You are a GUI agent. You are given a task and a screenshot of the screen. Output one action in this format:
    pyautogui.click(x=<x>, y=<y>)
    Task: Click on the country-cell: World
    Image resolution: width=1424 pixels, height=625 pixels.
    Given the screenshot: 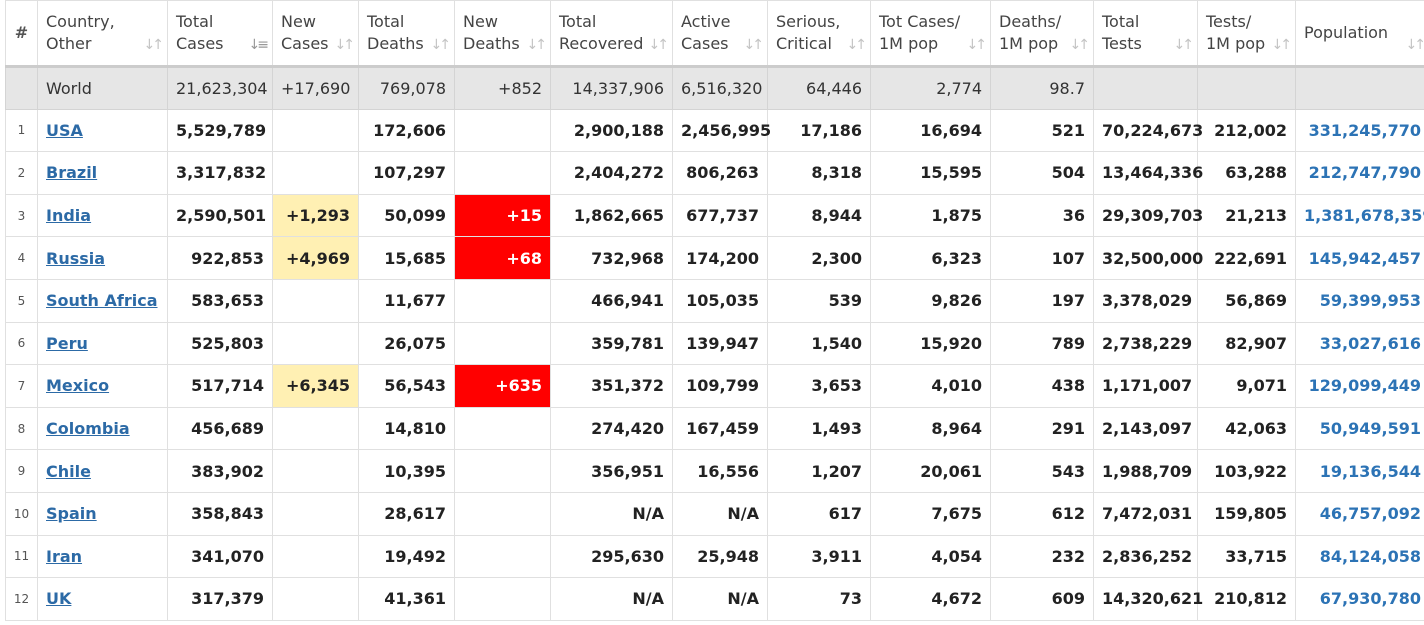 What is the action you would take?
    pyautogui.click(x=102, y=88)
    